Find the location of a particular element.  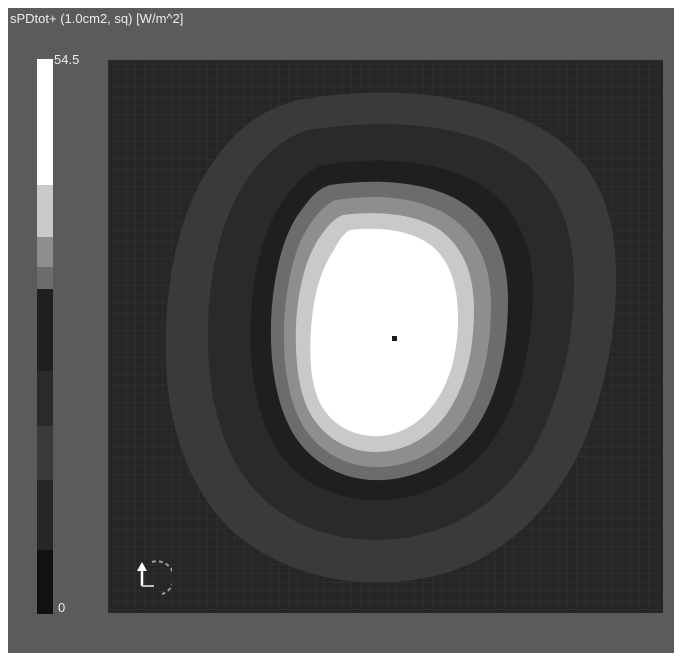

peak-marker is located at coordinates (394, 338).